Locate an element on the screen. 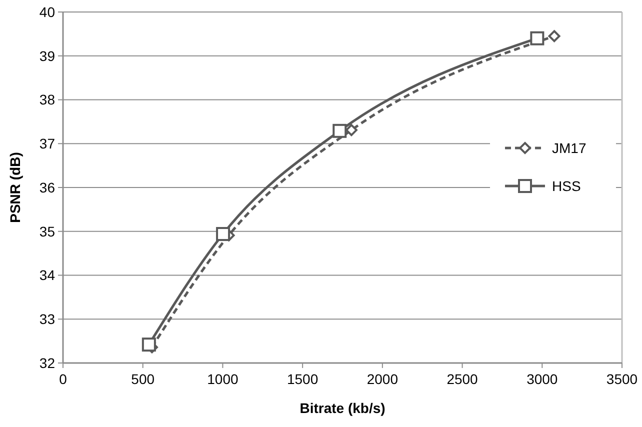 The image size is (642, 427). x-tick-label: 2500 is located at coordinates (462, 379).